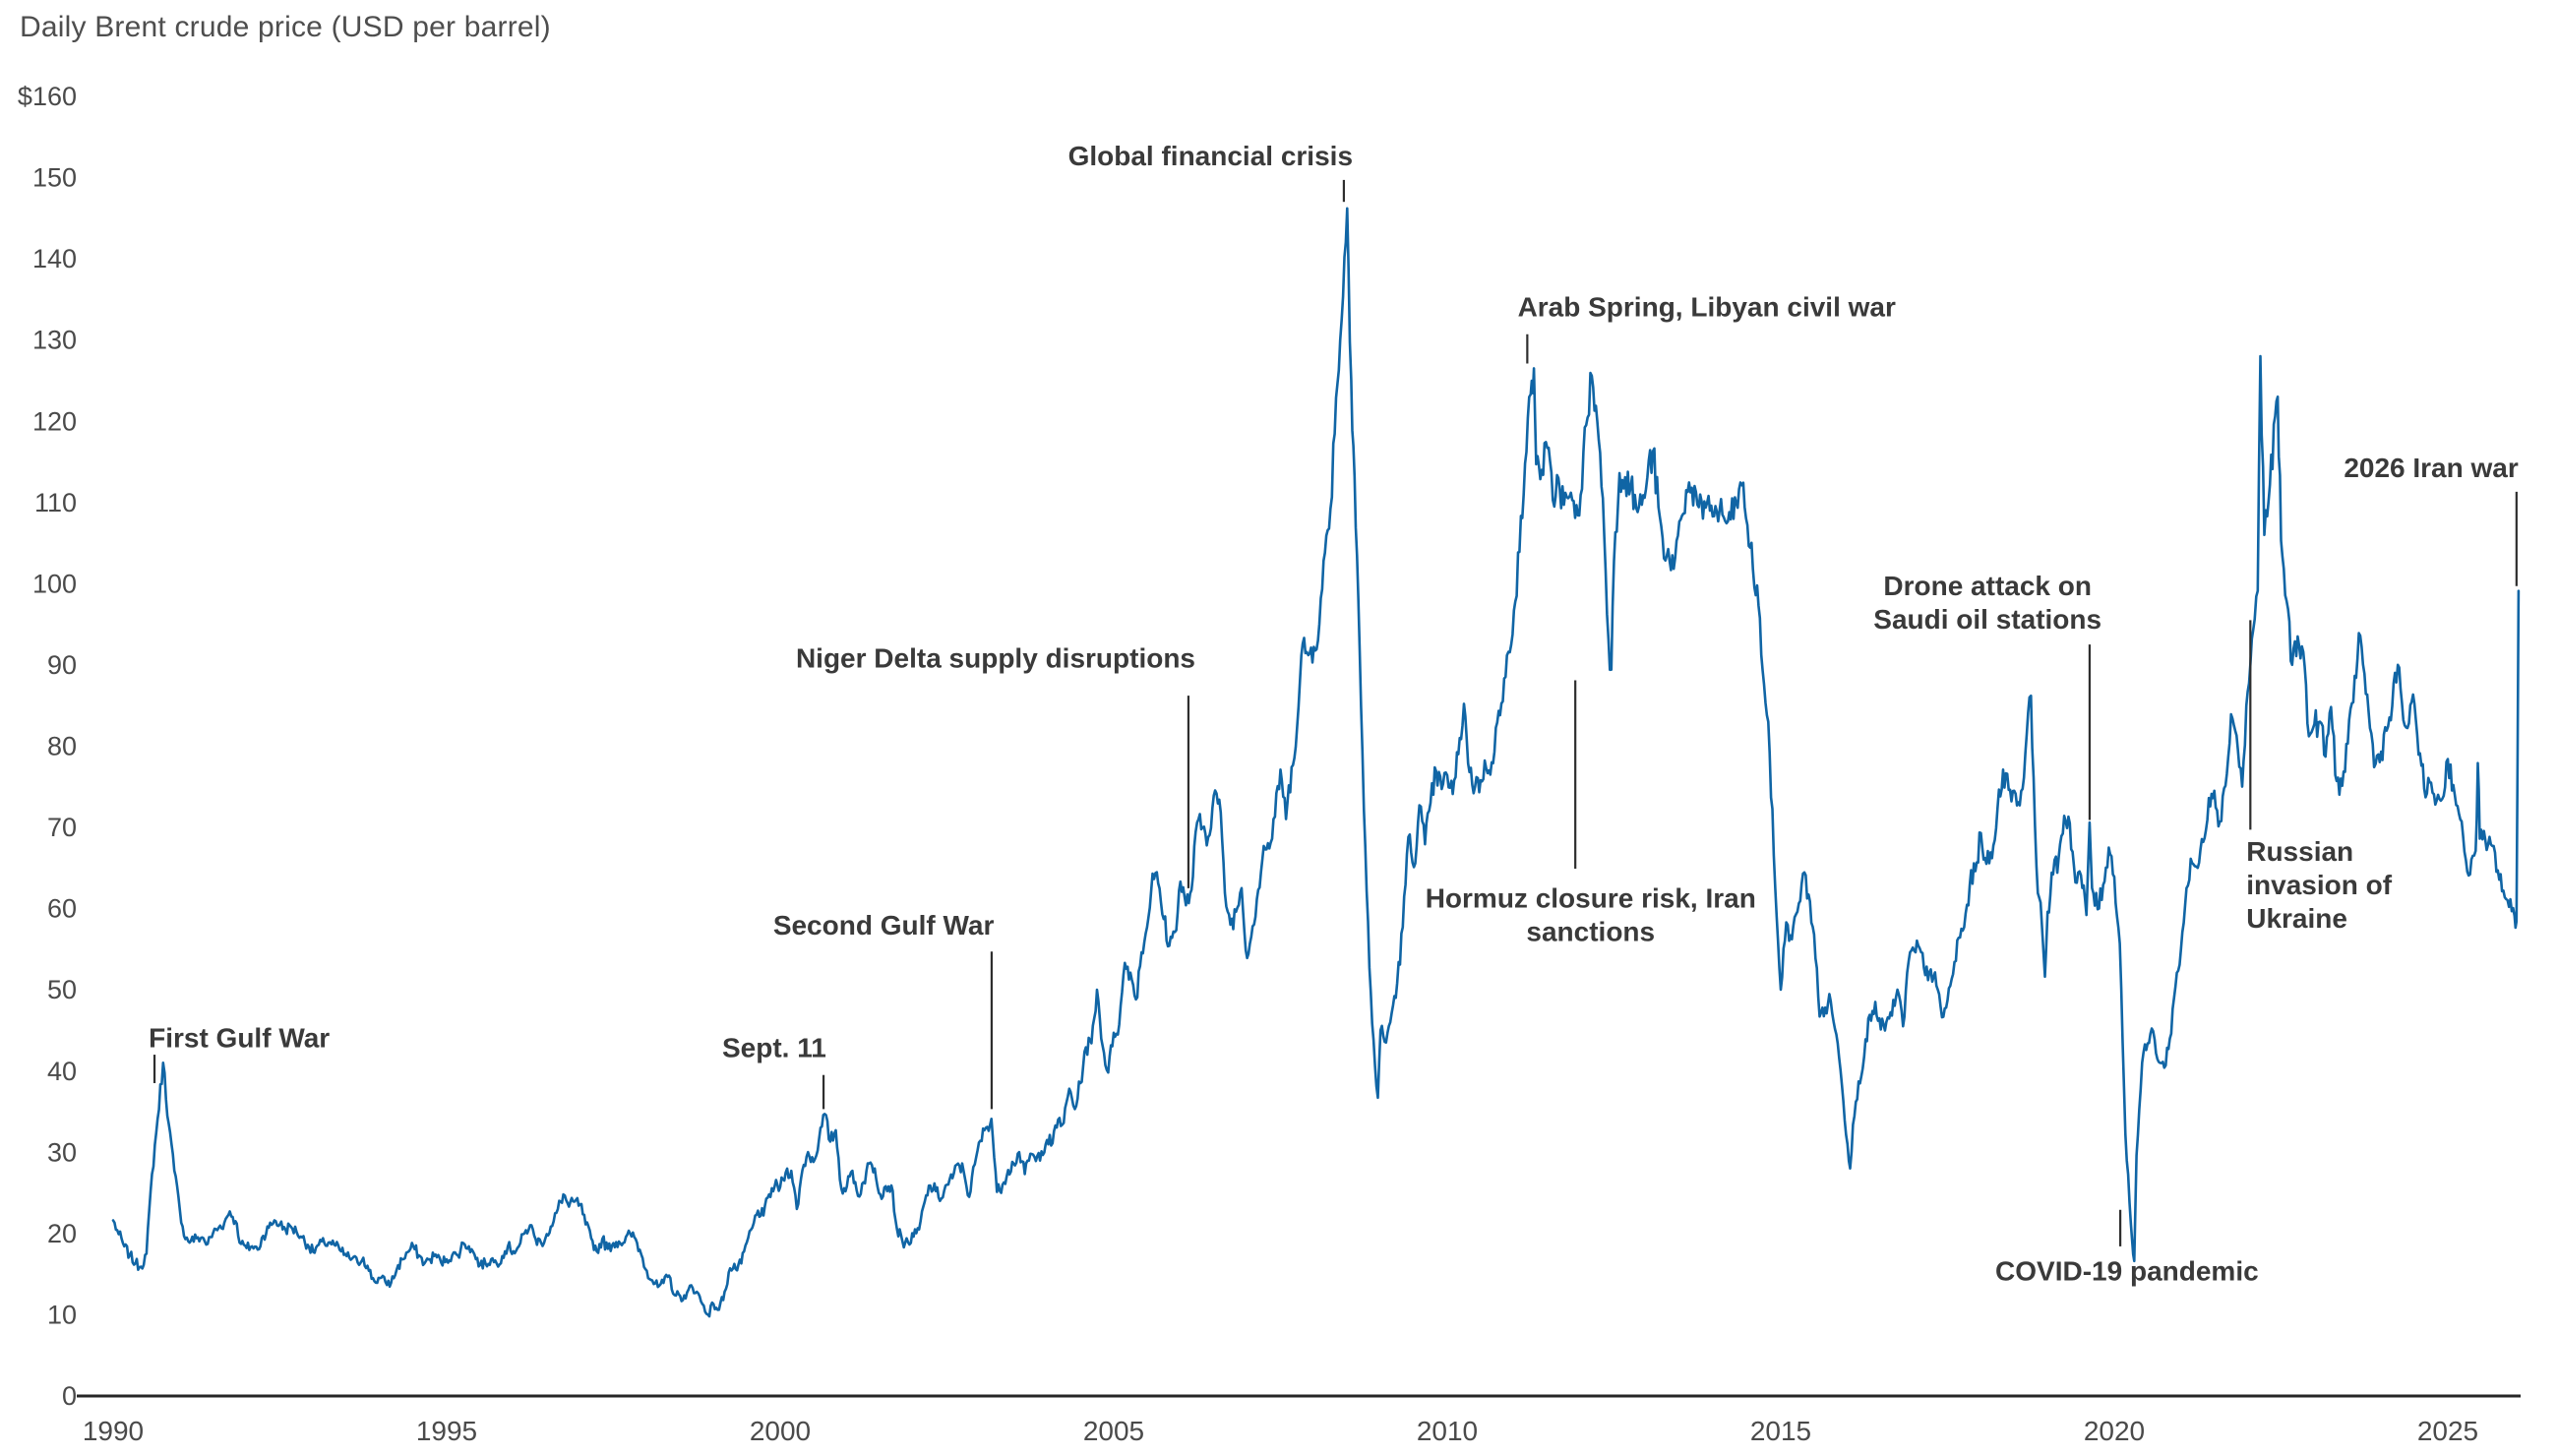  What do you see at coordinates (56, 502) in the screenshot?
I see `y-axis-tick-label: 110` at bounding box center [56, 502].